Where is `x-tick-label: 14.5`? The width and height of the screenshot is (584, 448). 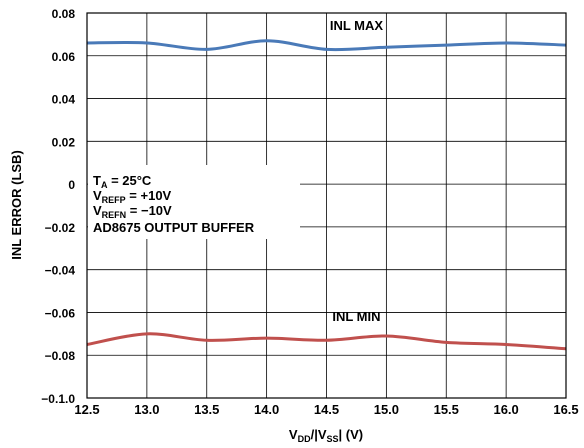 x-tick-label: 14.5 is located at coordinates (326, 409).